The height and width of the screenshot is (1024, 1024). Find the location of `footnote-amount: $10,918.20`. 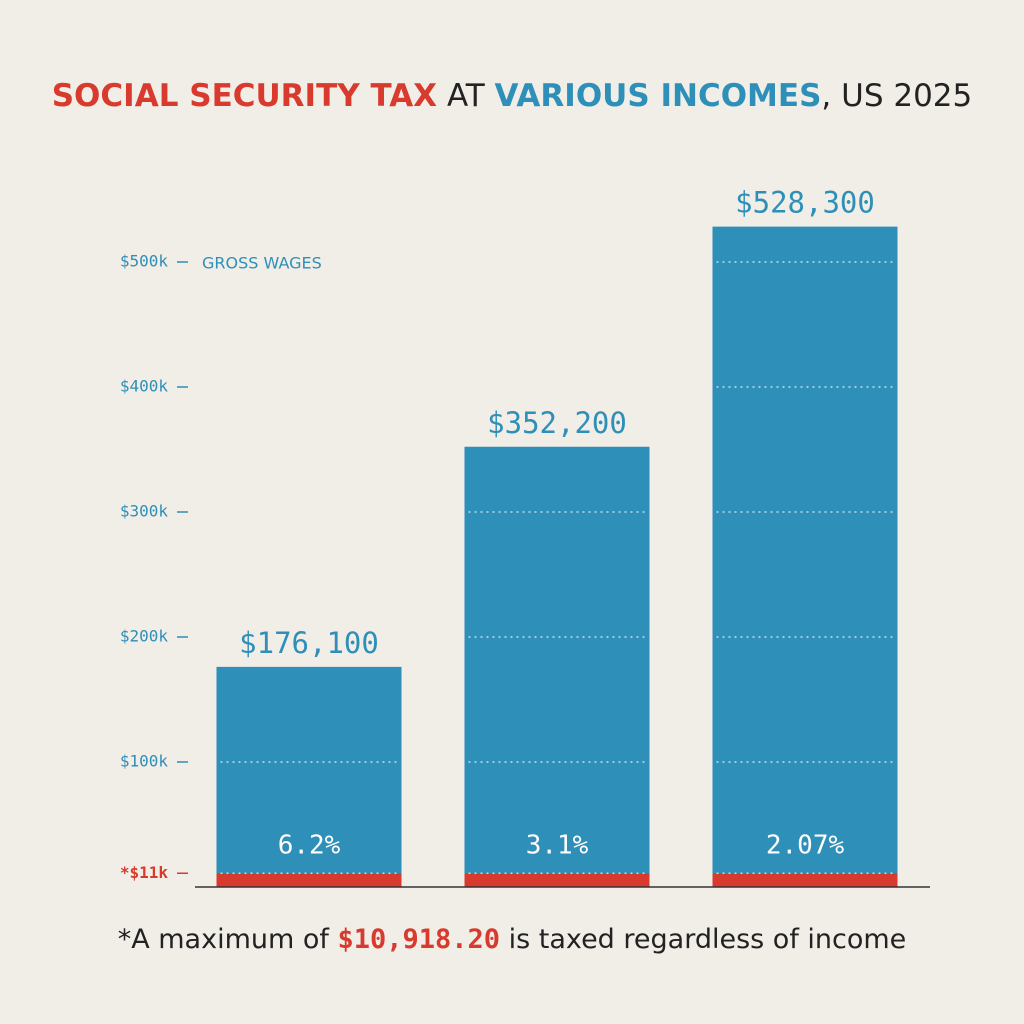

footnote-amount: $10,918.20 is located at coordinates (418, 939).